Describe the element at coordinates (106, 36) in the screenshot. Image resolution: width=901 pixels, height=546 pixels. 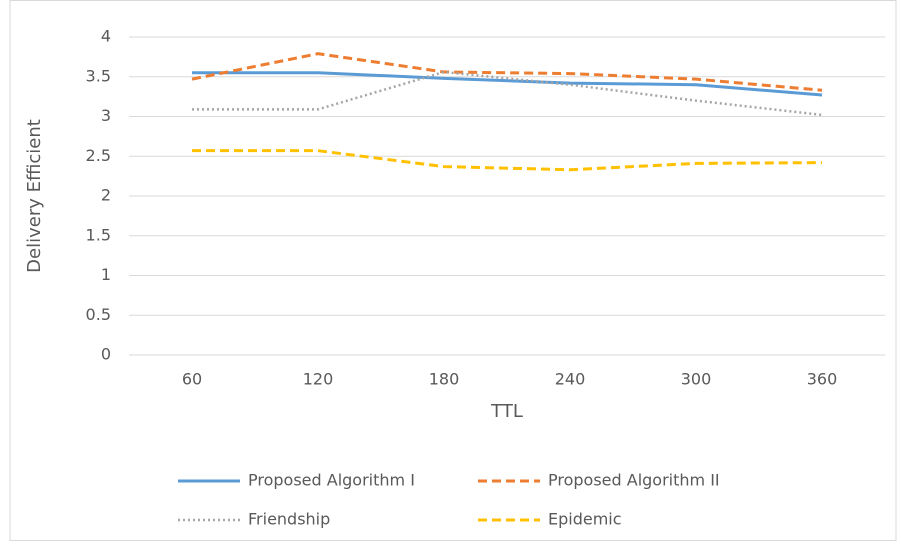
I see `y-tick-label: 4` at that location.